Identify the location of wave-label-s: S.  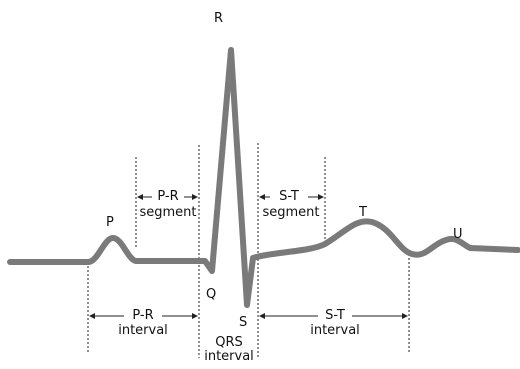
(243, 322).